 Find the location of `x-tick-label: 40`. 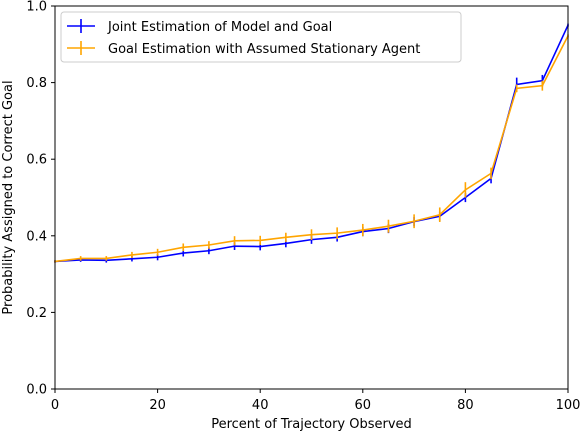

x-tick-label: 40 is located at coordinates (260, 405).